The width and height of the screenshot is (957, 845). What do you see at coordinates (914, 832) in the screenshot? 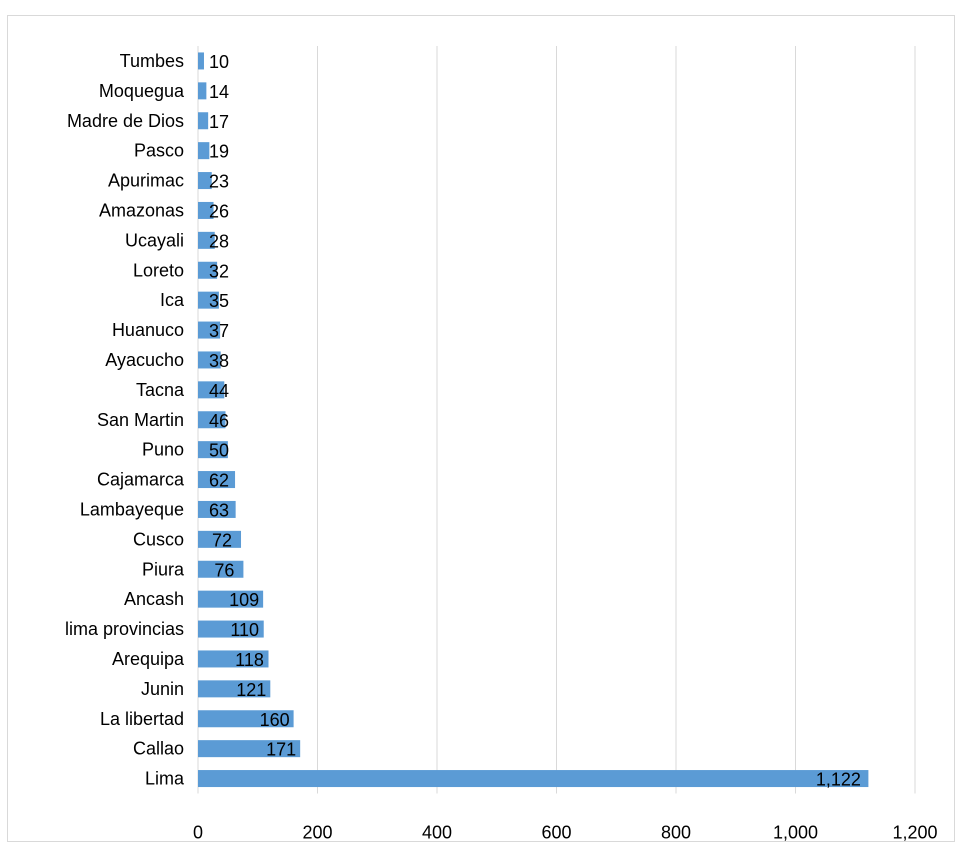
I see `x-tick-label: 1,200` at bounding box center [914, 832].